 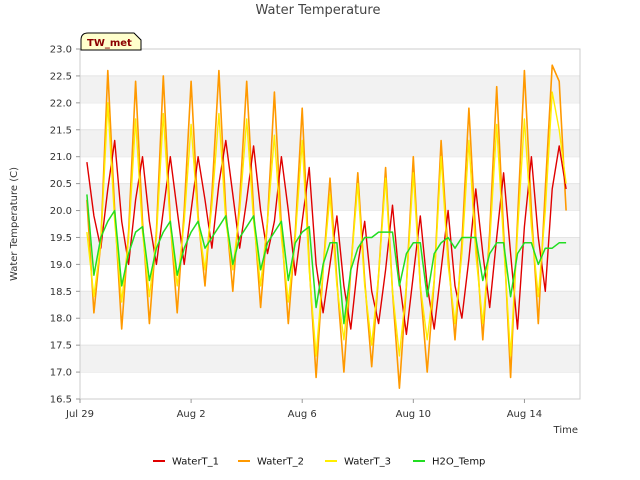 What do you see at coordinates (79, 414) in the screenshot?
I see `x-tick-label: Jul 29` at bounding box center [79, 414].